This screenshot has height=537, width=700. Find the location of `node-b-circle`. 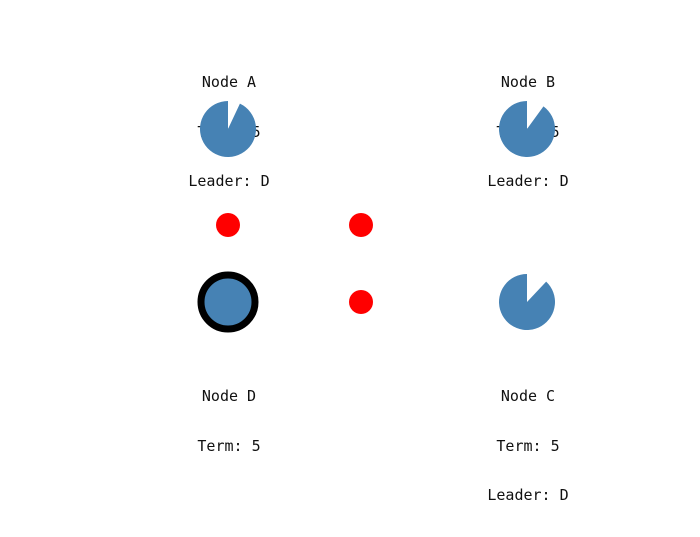

node-b-circle is located at coordinates (527, 129).